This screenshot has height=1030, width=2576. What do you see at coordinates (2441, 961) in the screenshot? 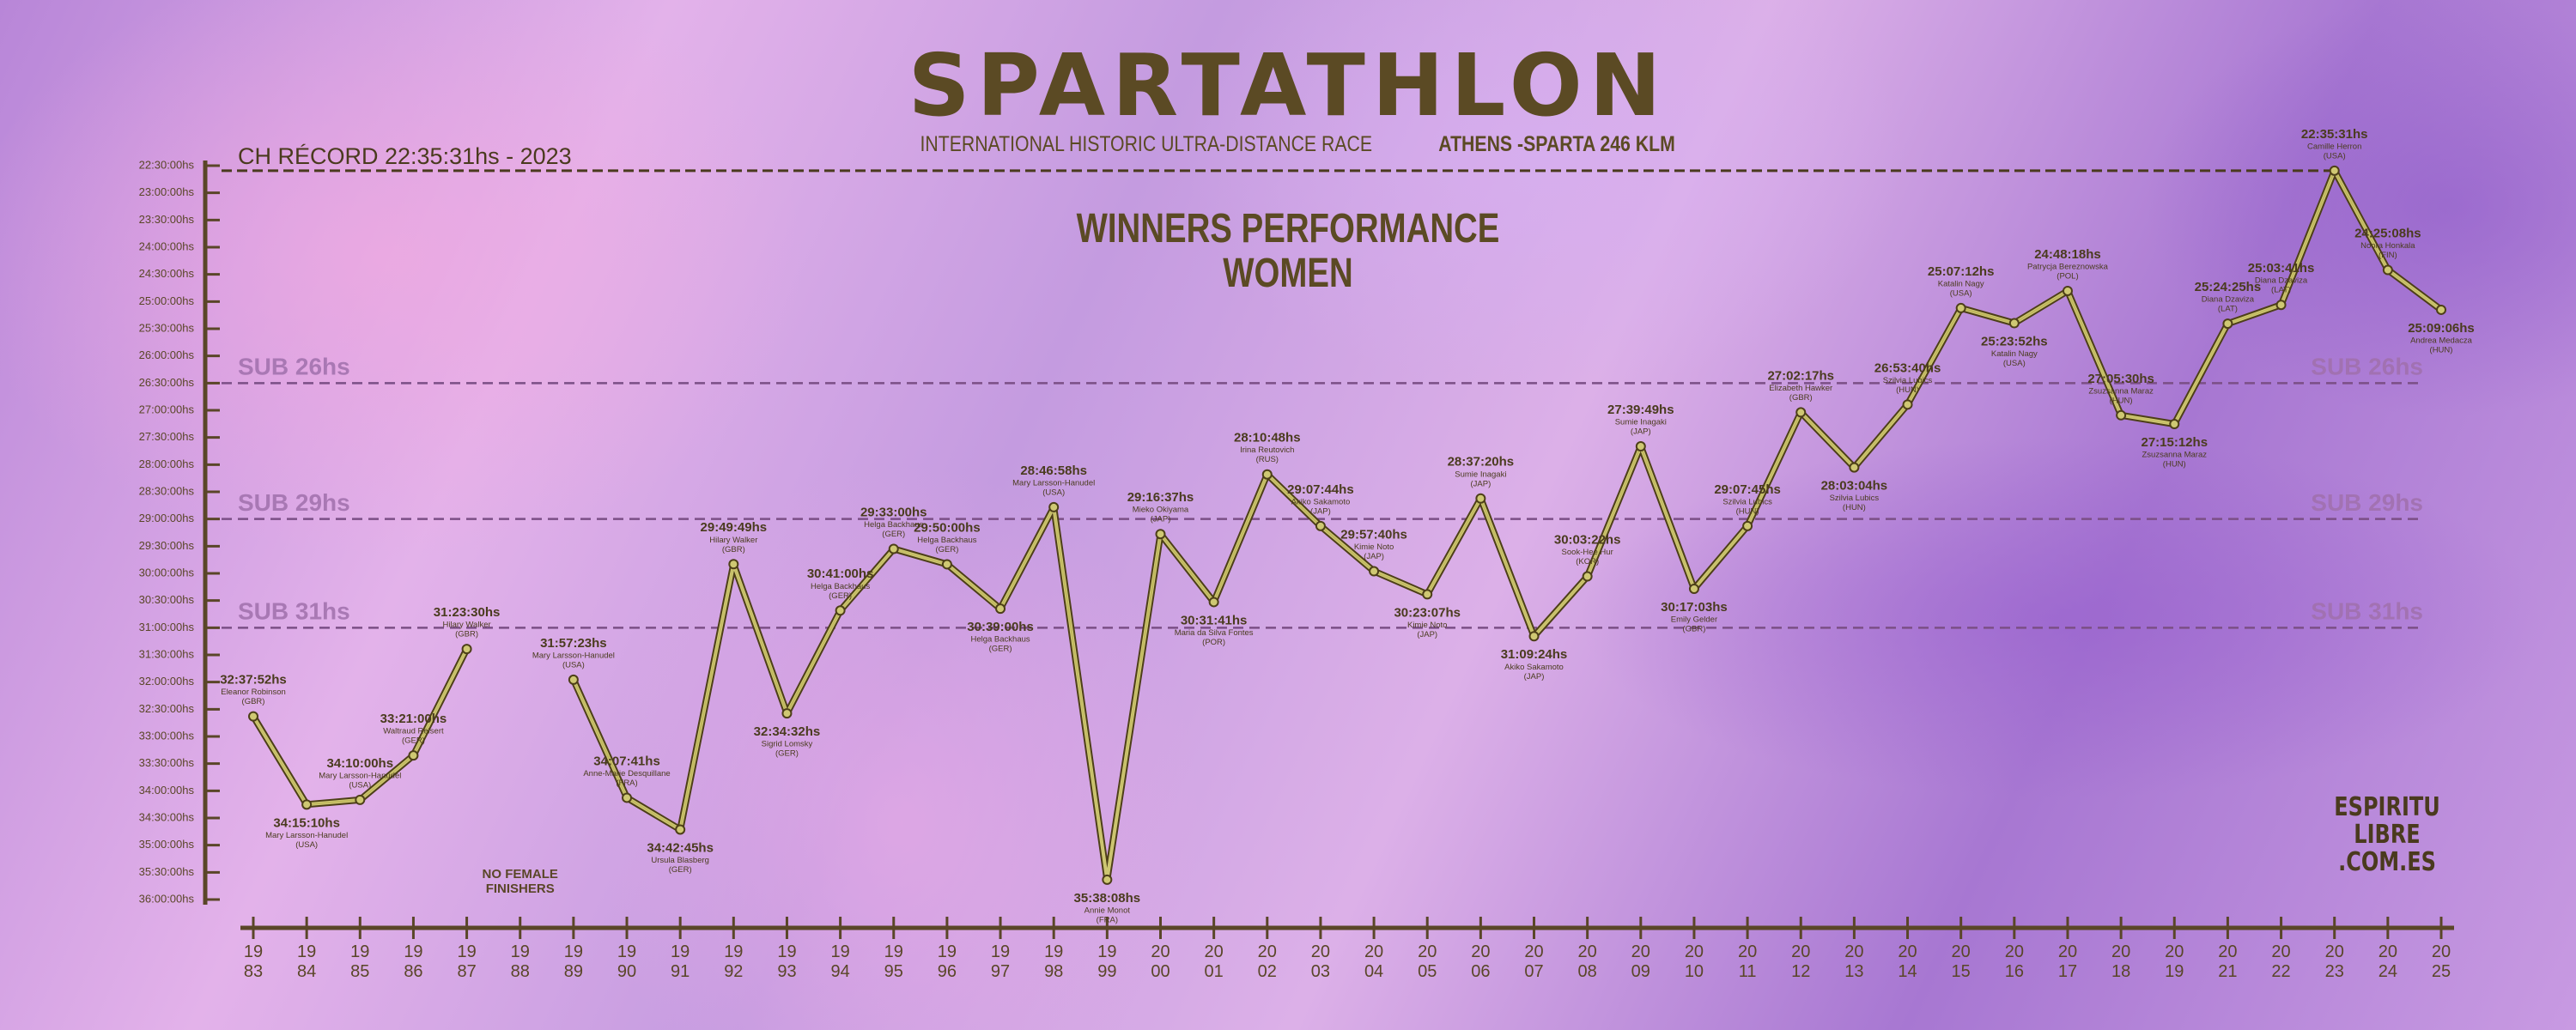
I see `x-tick-label: 2025` at bounding box center [2441, 961].